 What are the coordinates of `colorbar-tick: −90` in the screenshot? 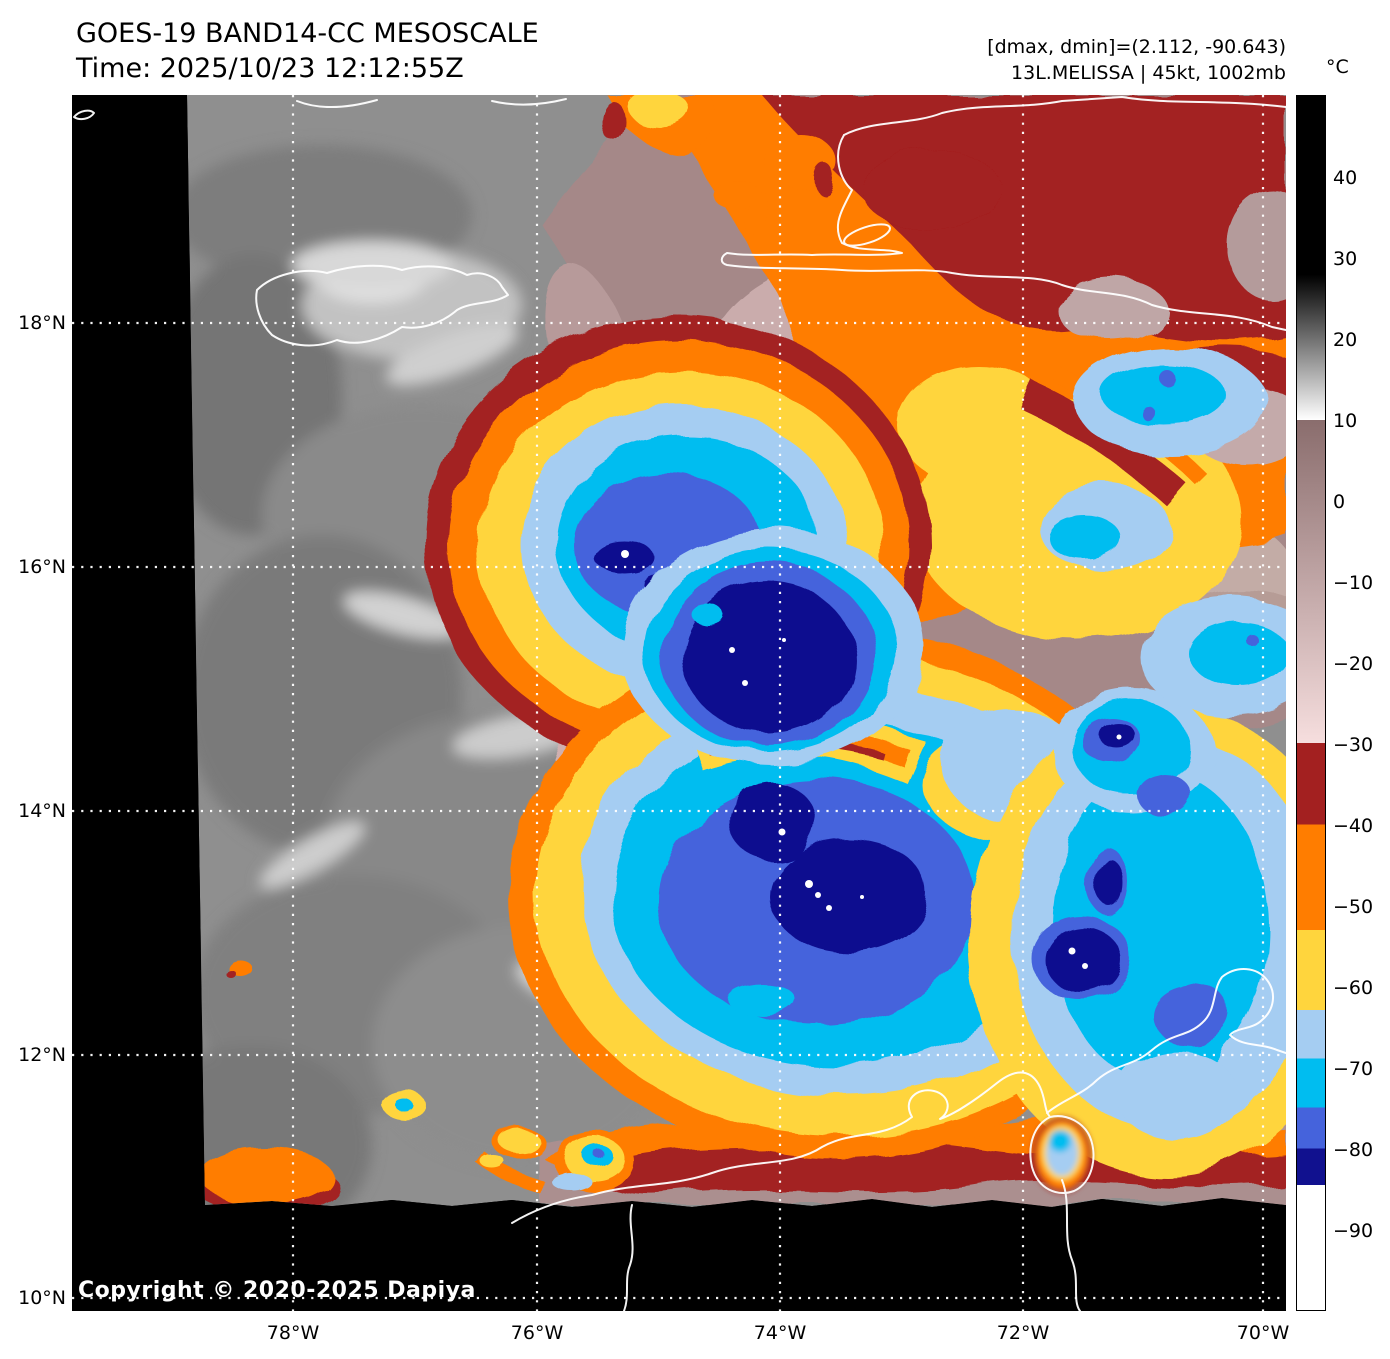 It's located at (1353, 1231).